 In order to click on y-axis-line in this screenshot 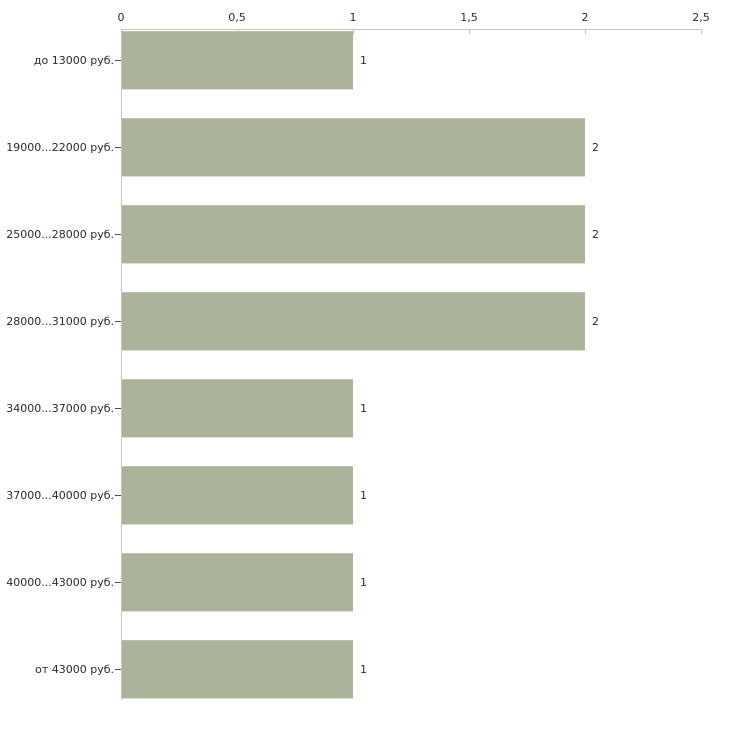, I will do `click(121, 364)`.